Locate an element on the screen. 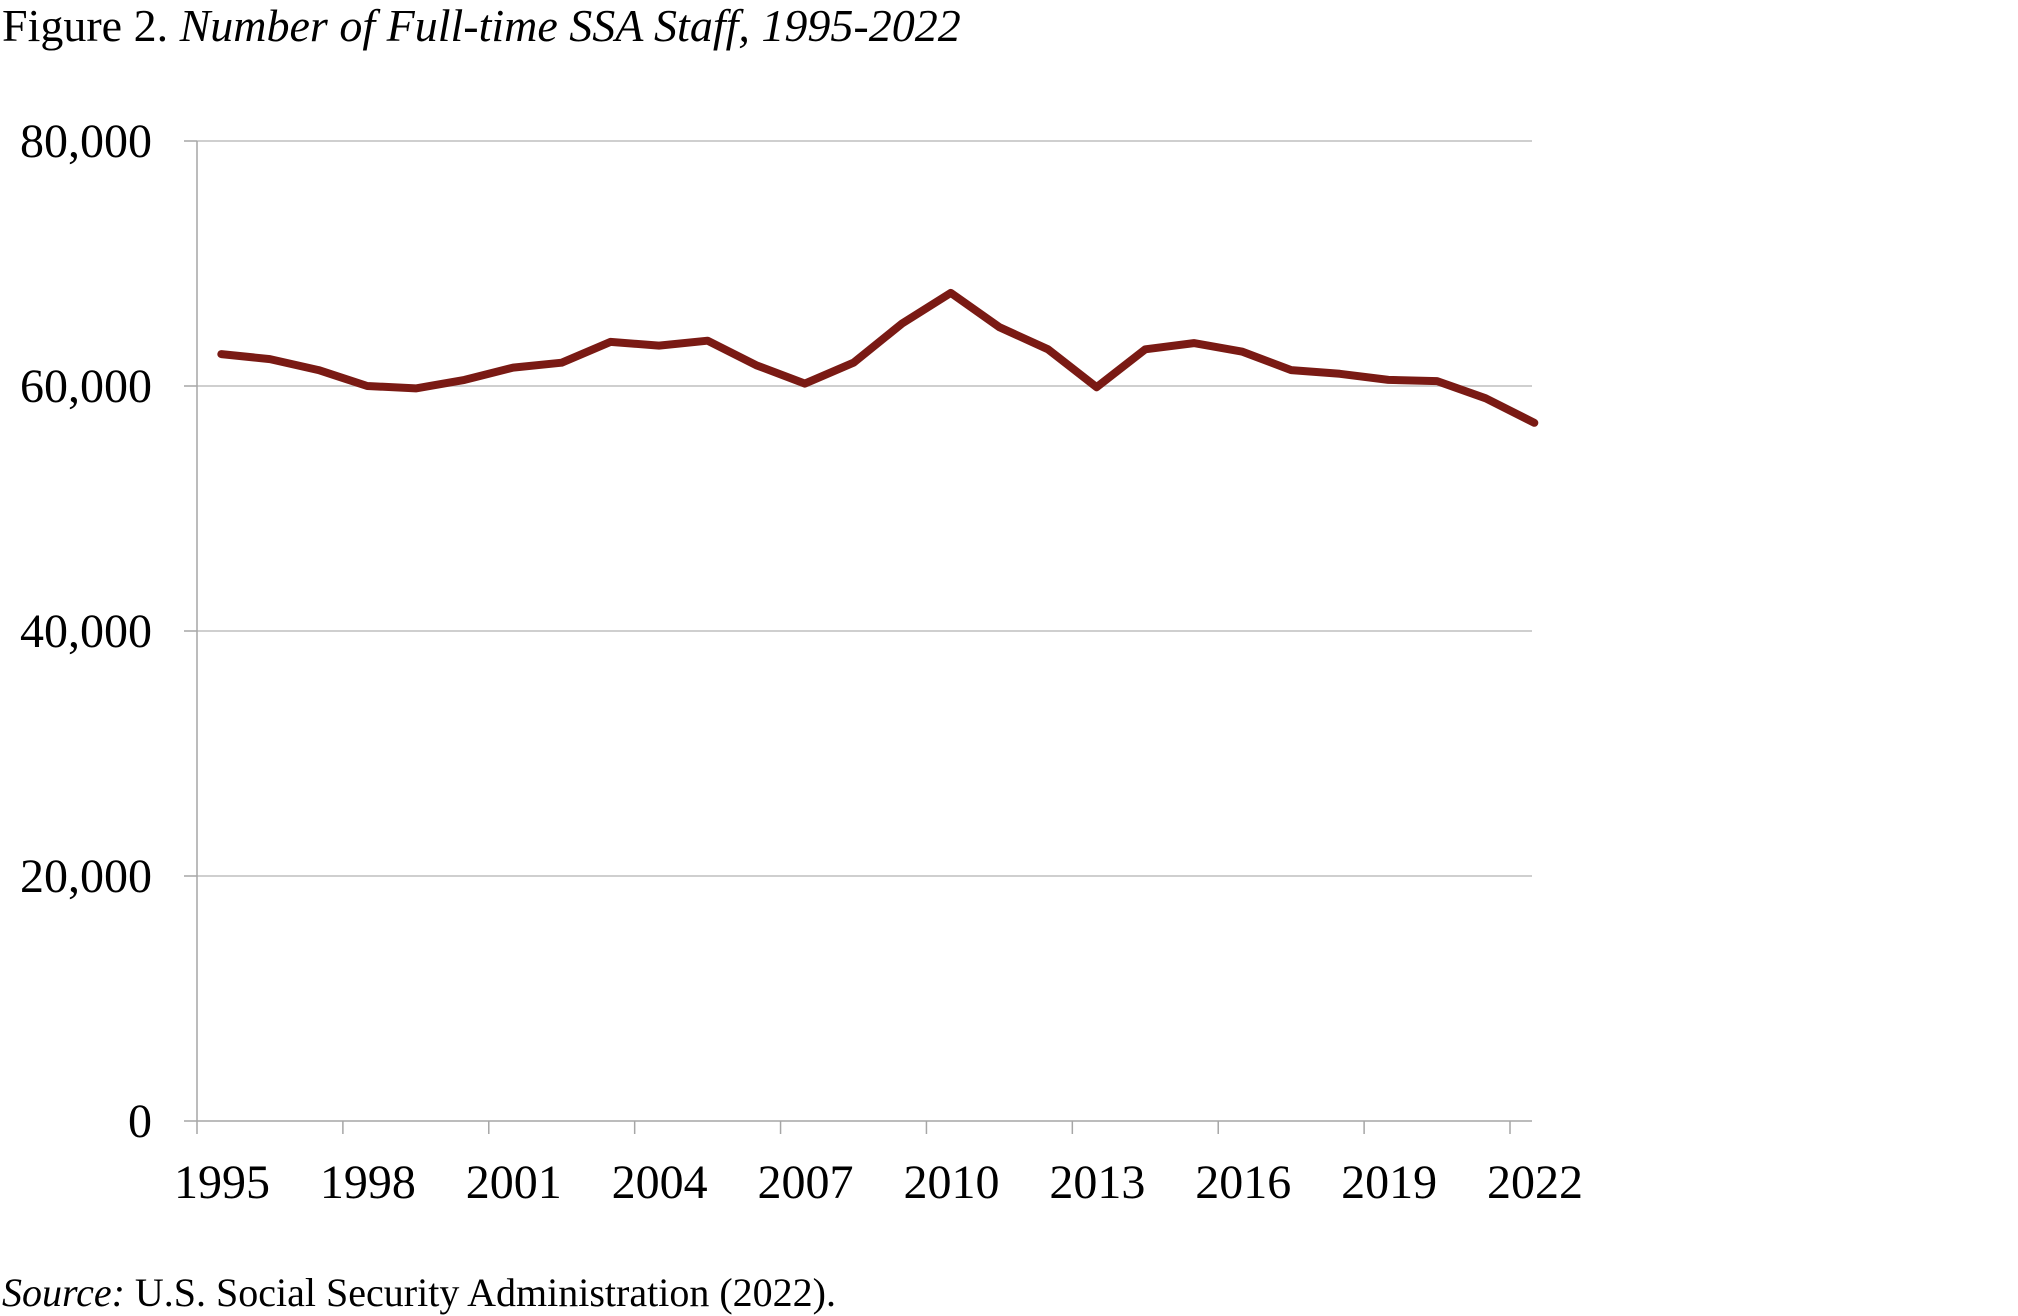  x-tick-label: 2013 is located at coordinates (1097, 1182).